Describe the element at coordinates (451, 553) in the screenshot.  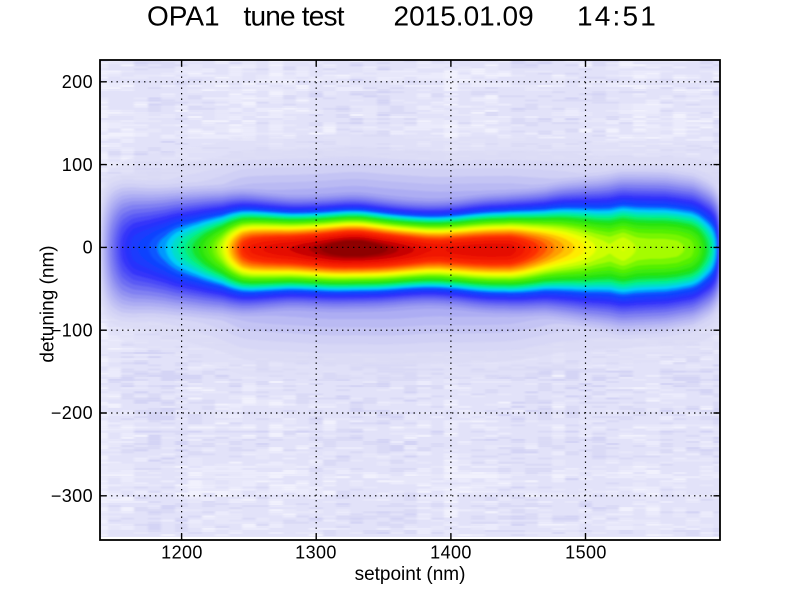
I see `svg-text: 1400` at that location.